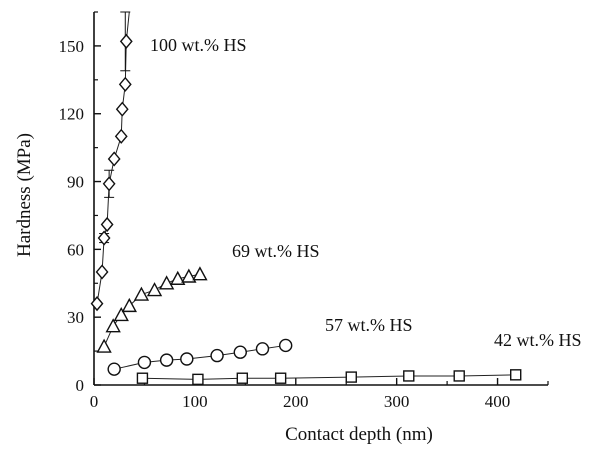 The width and height of the screenshot is (614, 450). I want to click on y-tick-label: 150, so click(72, 46).